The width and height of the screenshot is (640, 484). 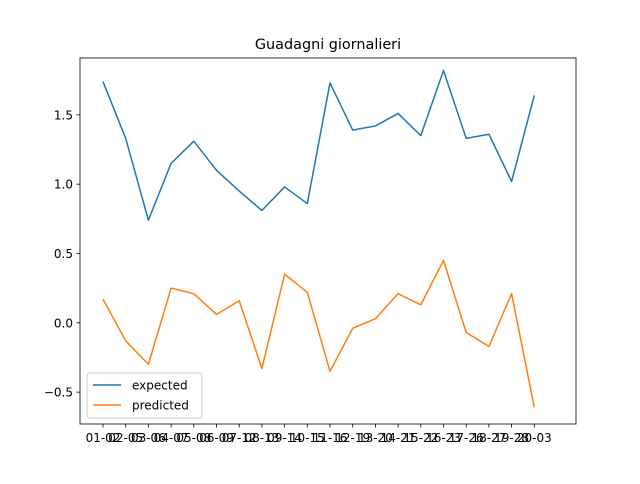 I want to click on x-tick-label: 02-05, so click(x=125, y=438).